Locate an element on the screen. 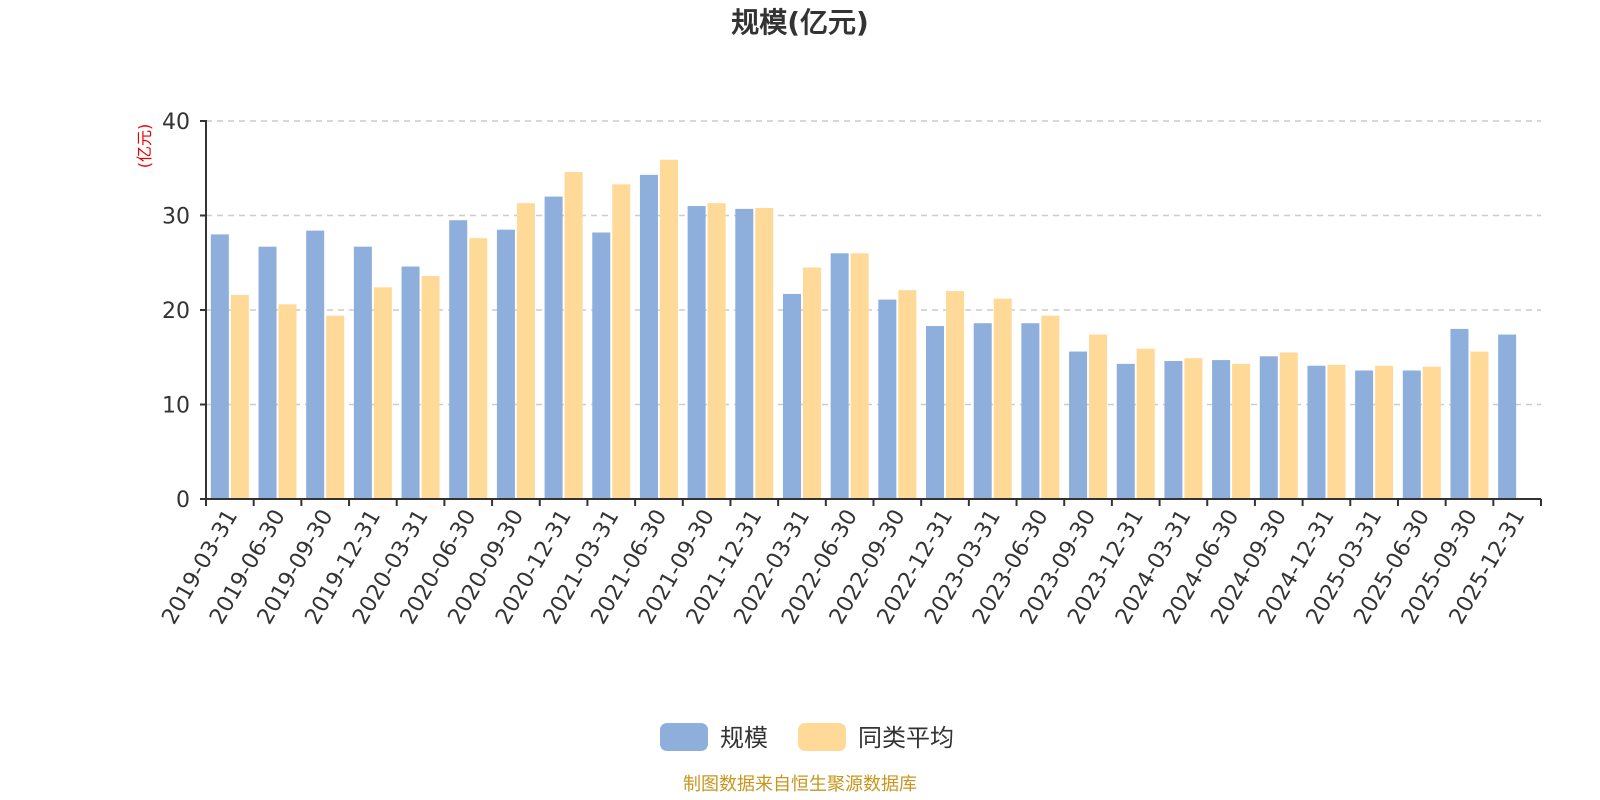 The width and height of the screenshot is (1600, 800). legend: 规模 同类平均 is located at coordinates (807, 737).